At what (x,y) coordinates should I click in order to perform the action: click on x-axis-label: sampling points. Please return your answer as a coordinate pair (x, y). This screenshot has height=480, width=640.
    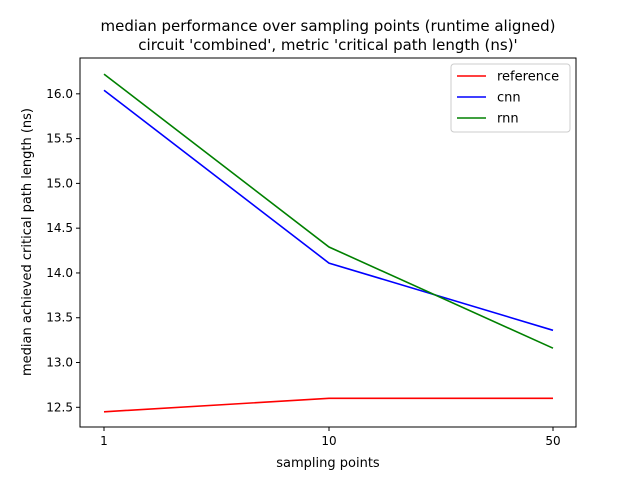
    Looking at the image, I should click on (328, 463).